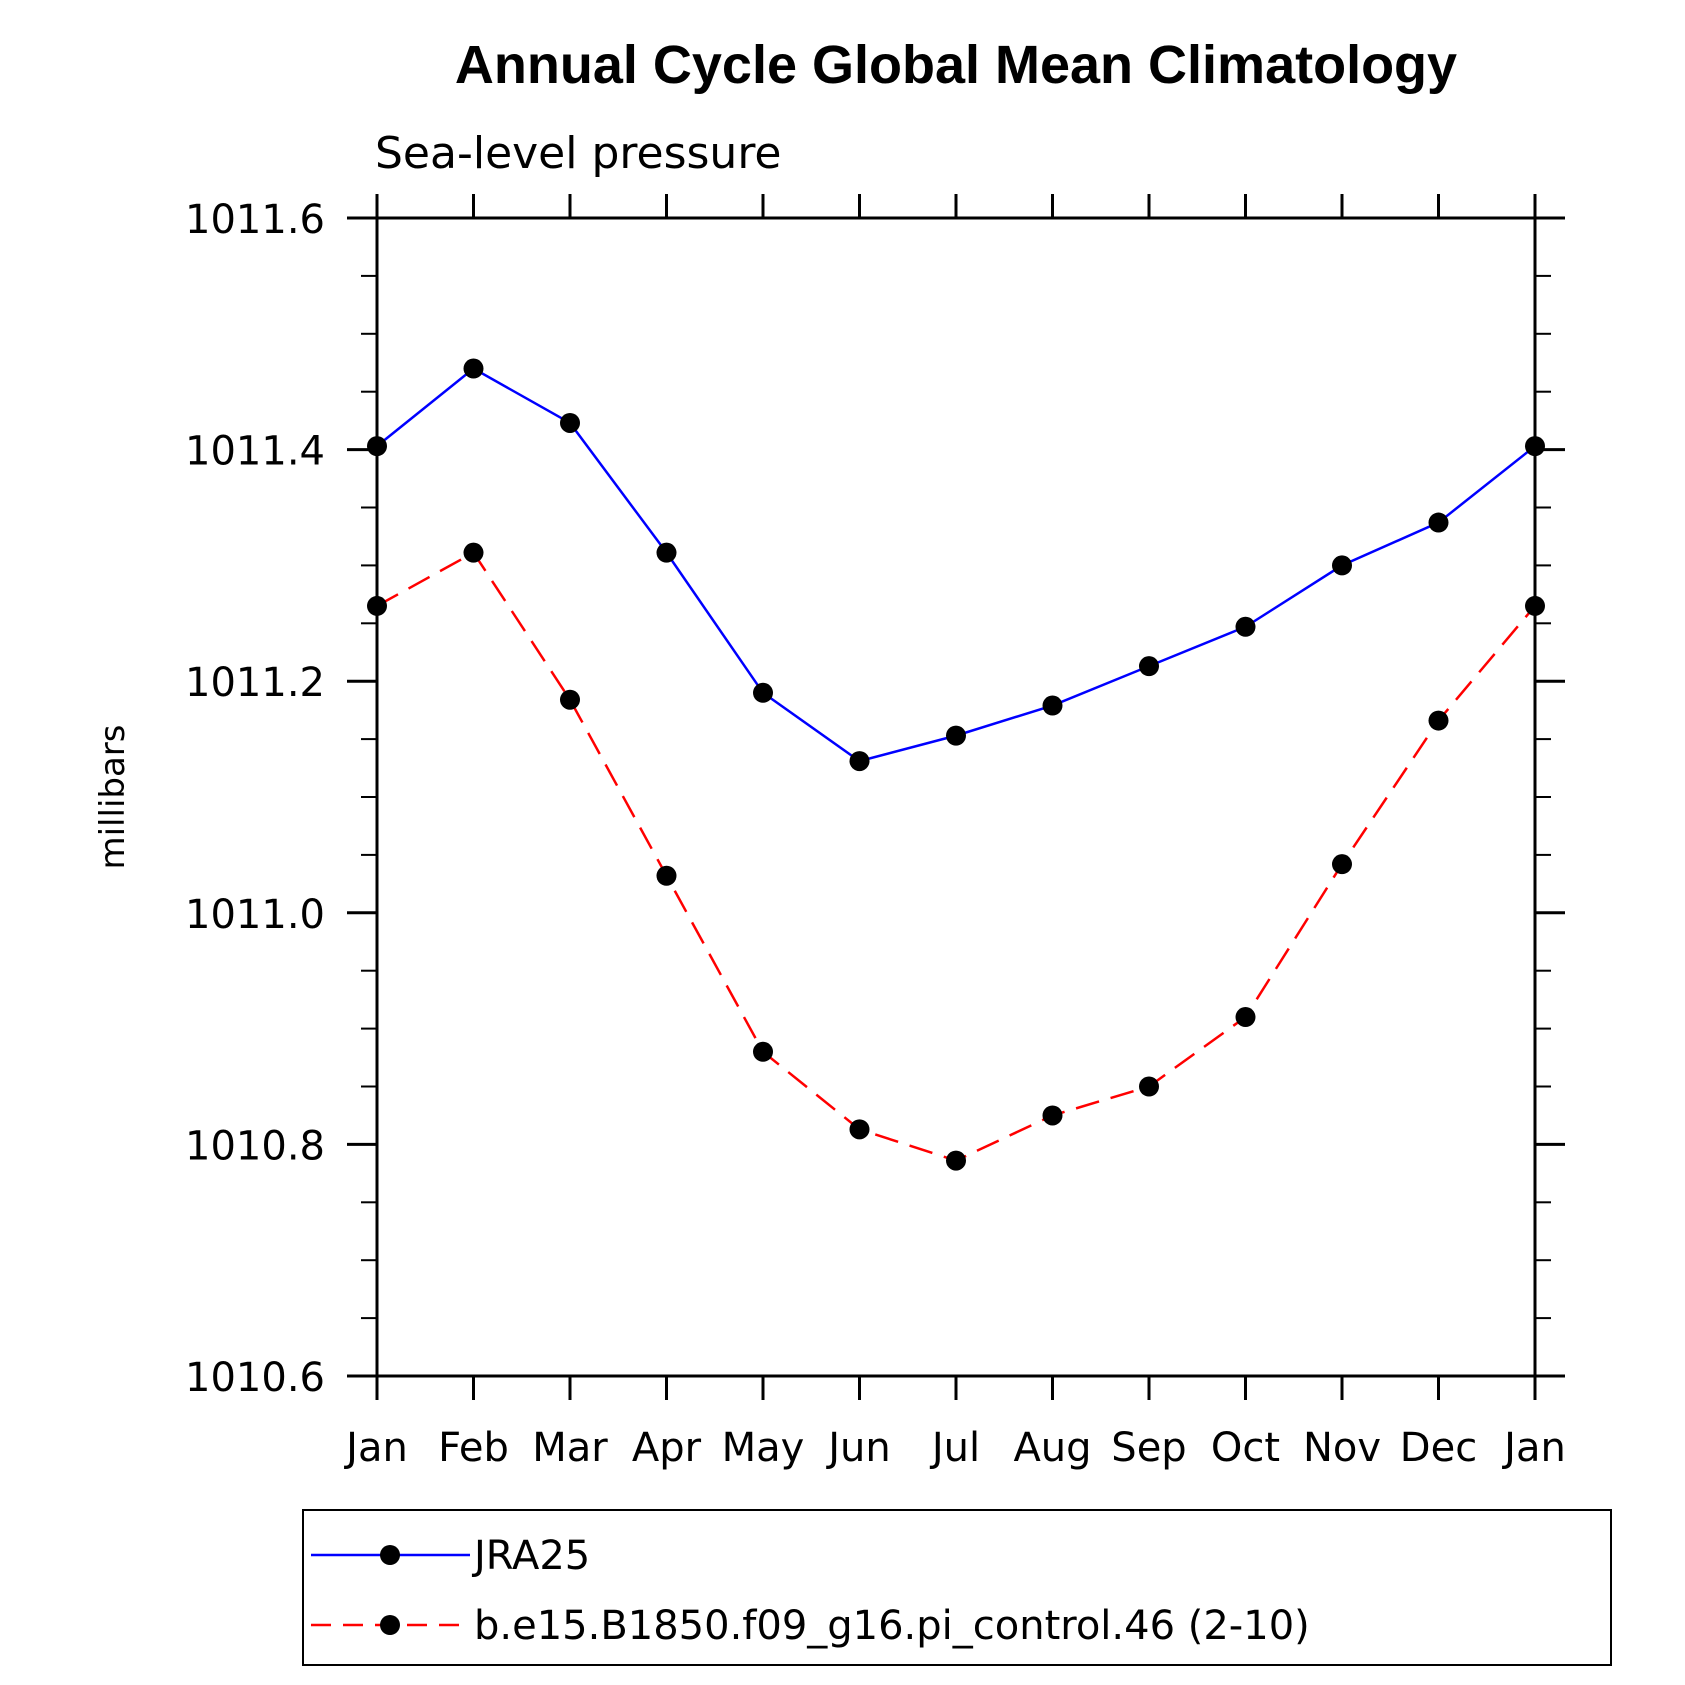 Image resolution: width=1685 pixels, height=1685 pixels. What do you see at coordinates (1438, 1448) in the screenshot?
I see `x-tick-label: Dec` at bounding box center [1438, 1448].